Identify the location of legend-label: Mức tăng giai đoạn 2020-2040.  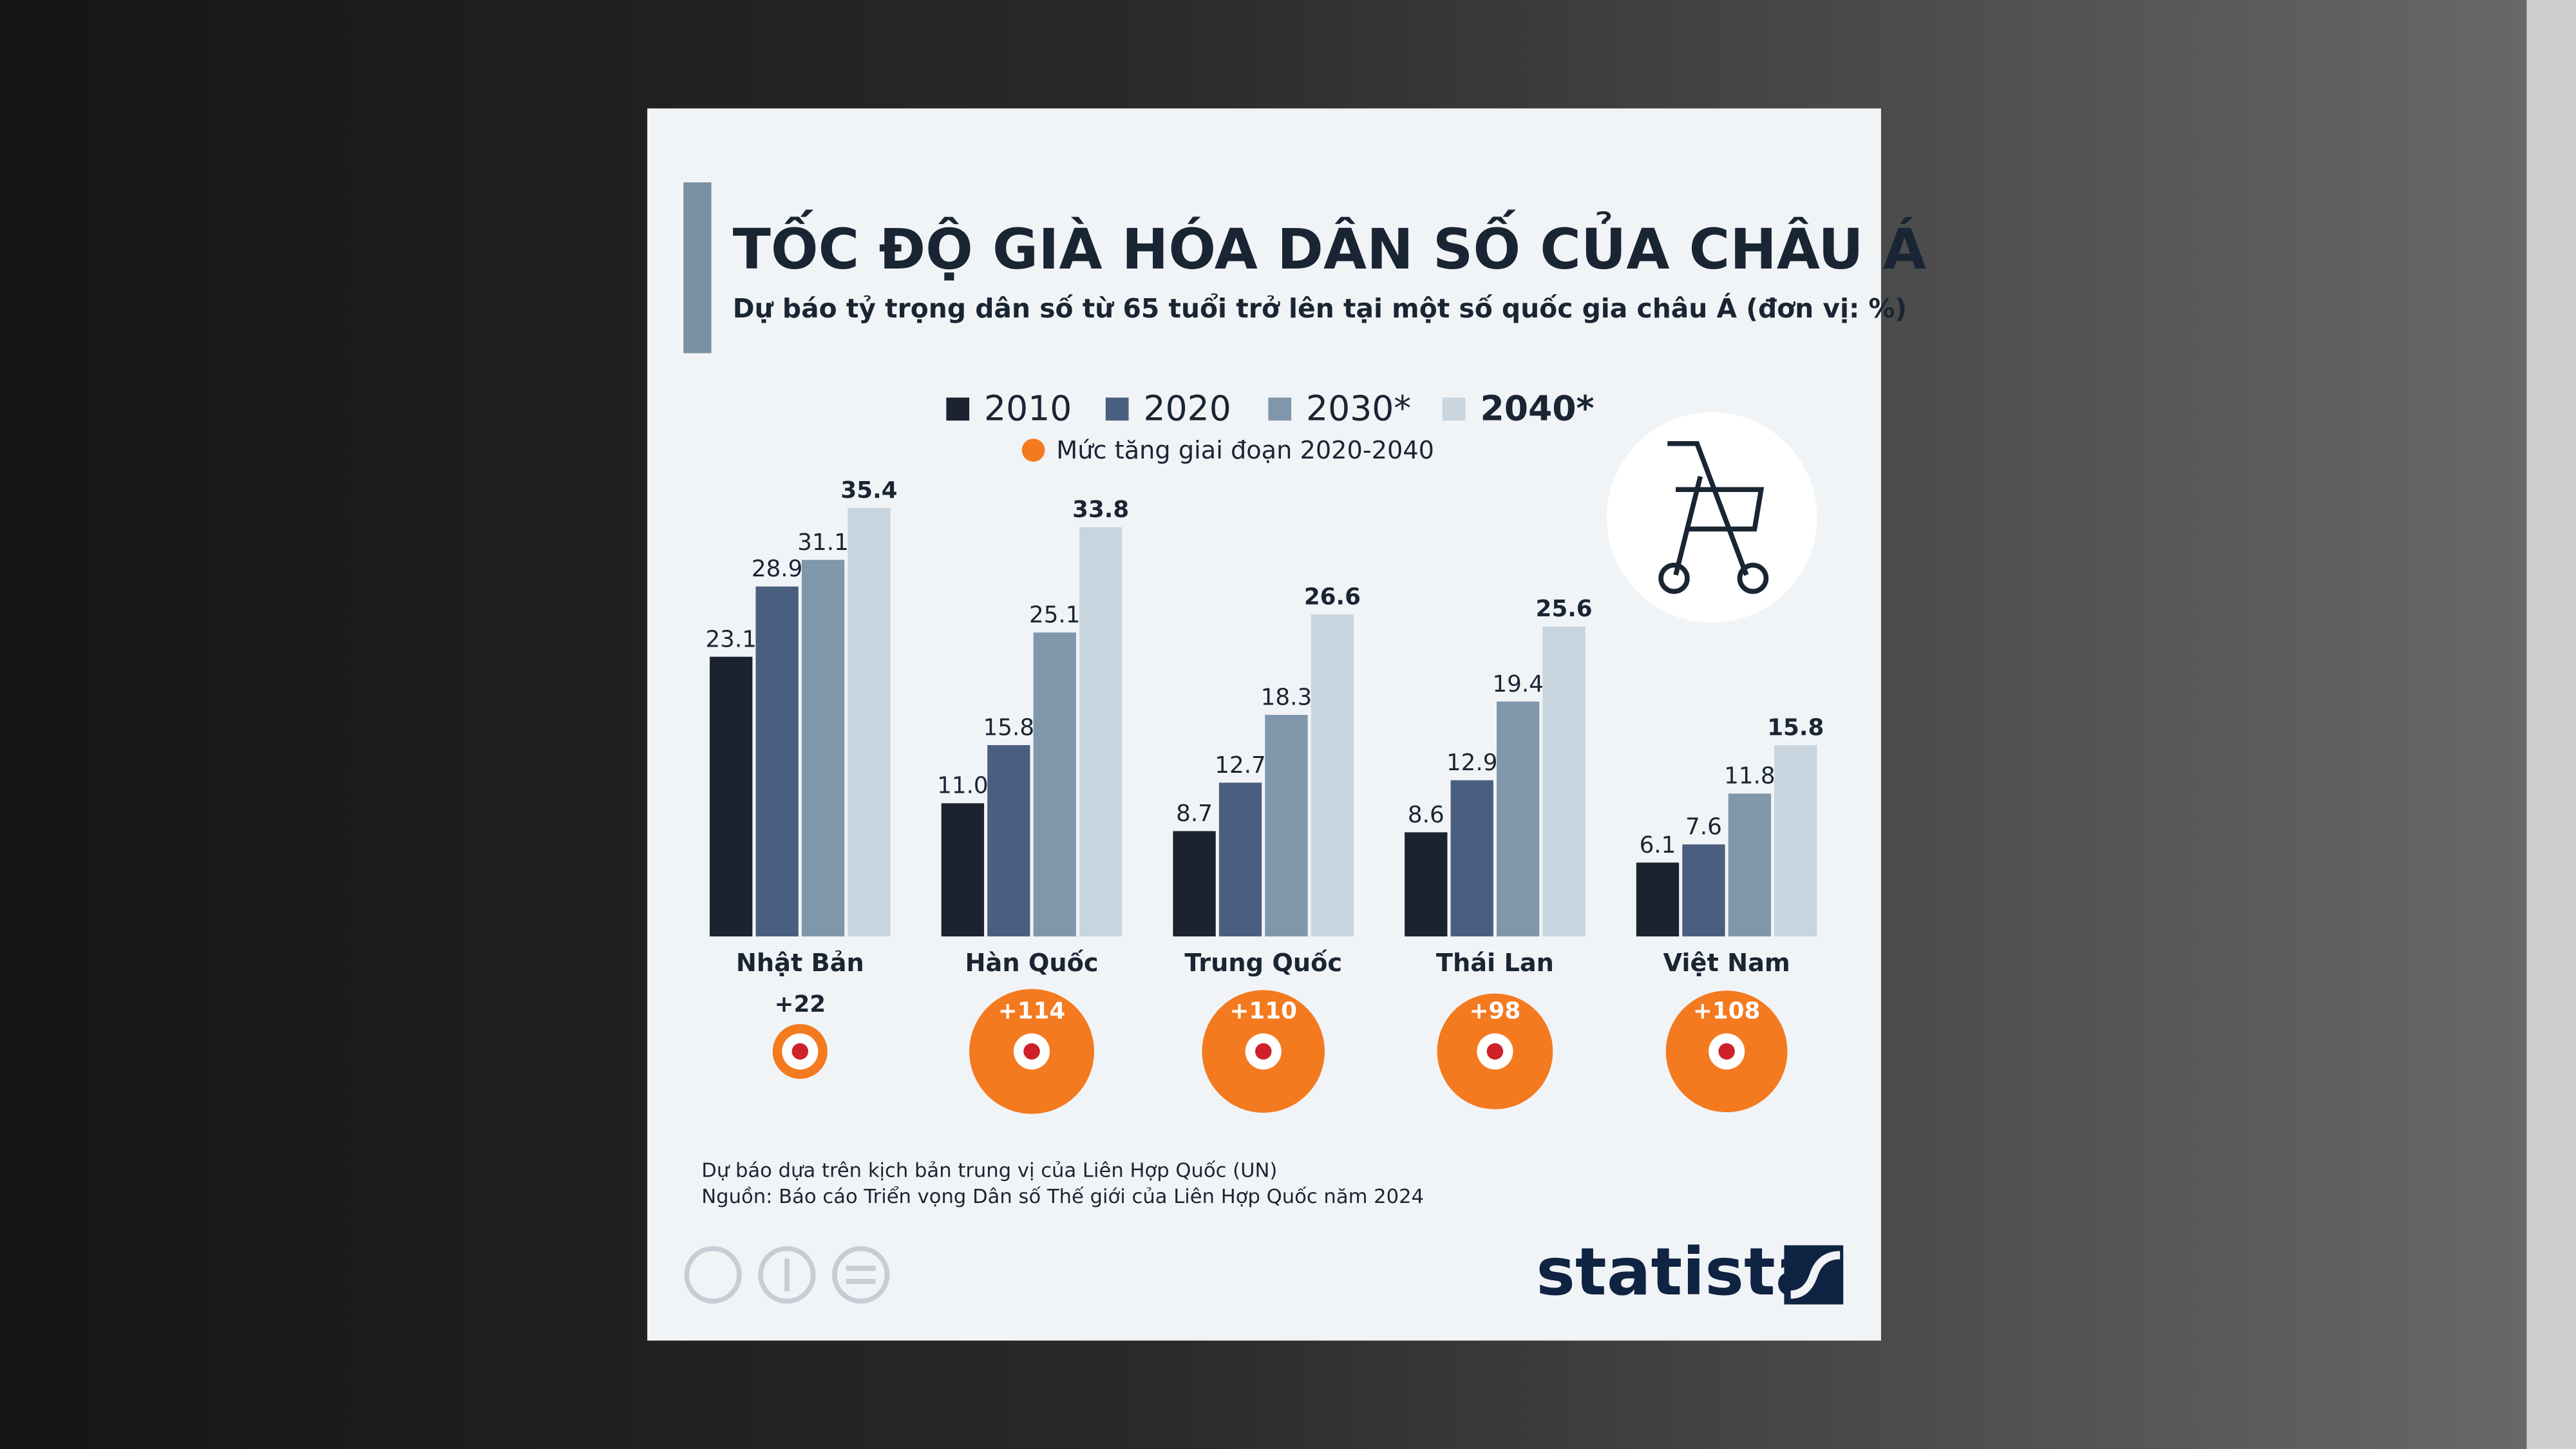
(1245, 450).